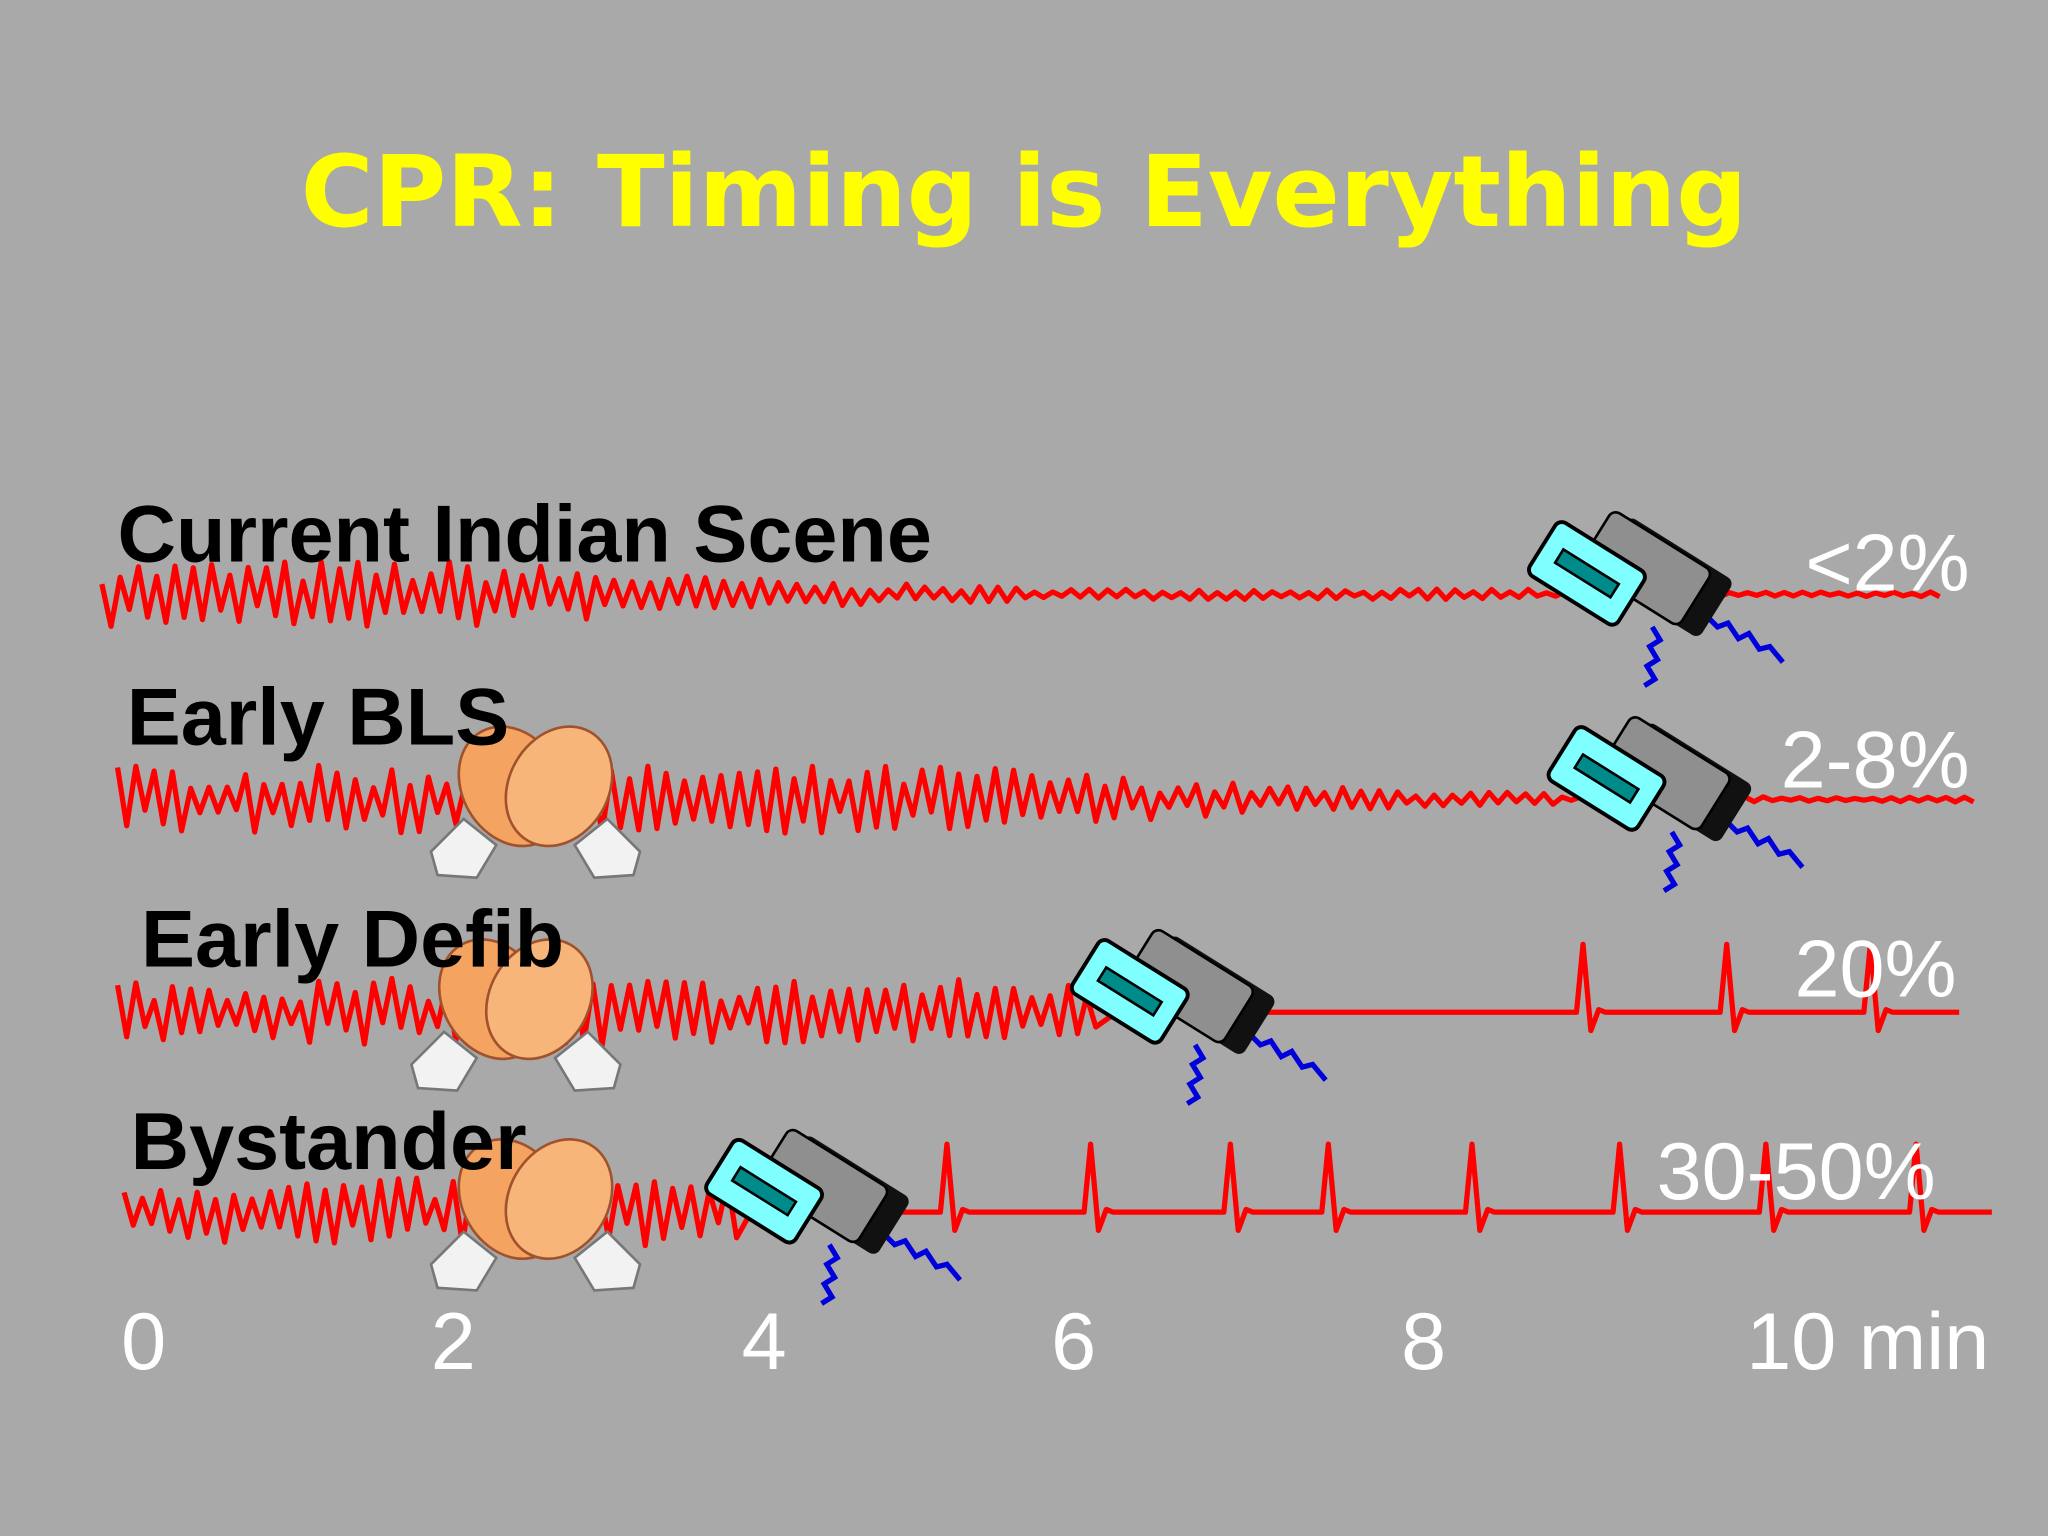 This screenshot has width=2048, height=1536. I want to click on survival-rate: 2-8%, so click(1875, 761).